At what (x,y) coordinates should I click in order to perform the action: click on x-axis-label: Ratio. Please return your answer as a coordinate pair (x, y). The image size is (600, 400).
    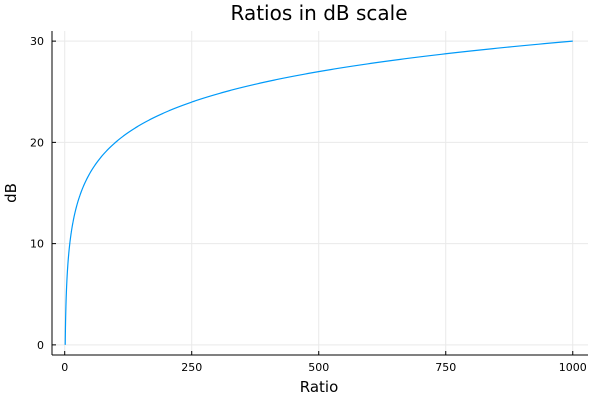
    Looking at the image, I should click on (319, 387).